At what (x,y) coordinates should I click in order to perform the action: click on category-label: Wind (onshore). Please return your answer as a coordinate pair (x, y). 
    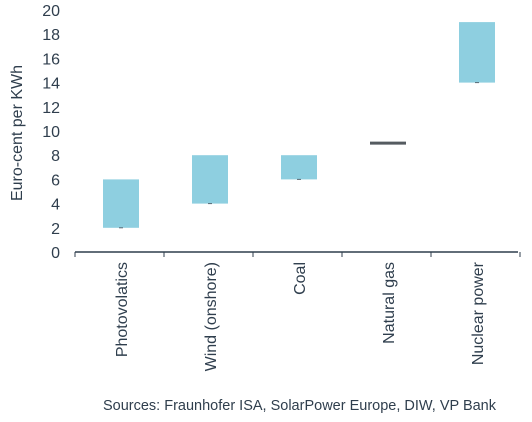
    Looking at the image, I should click on (211, 316).